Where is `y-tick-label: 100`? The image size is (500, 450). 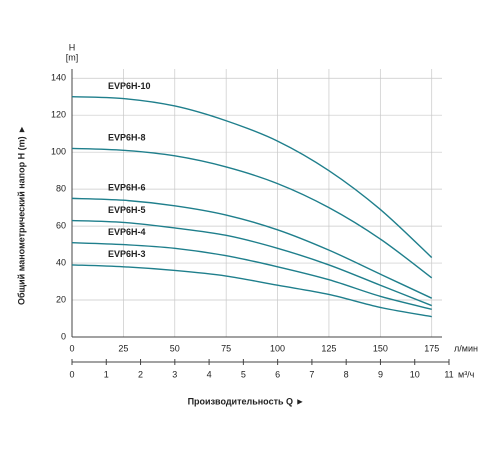 y-tick-label: 100 is located at coordinates (58, 152).